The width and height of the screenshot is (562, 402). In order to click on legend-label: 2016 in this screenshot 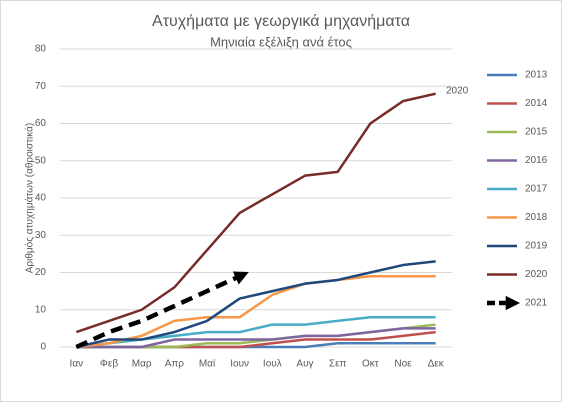, I will do `click(536, 160)`.